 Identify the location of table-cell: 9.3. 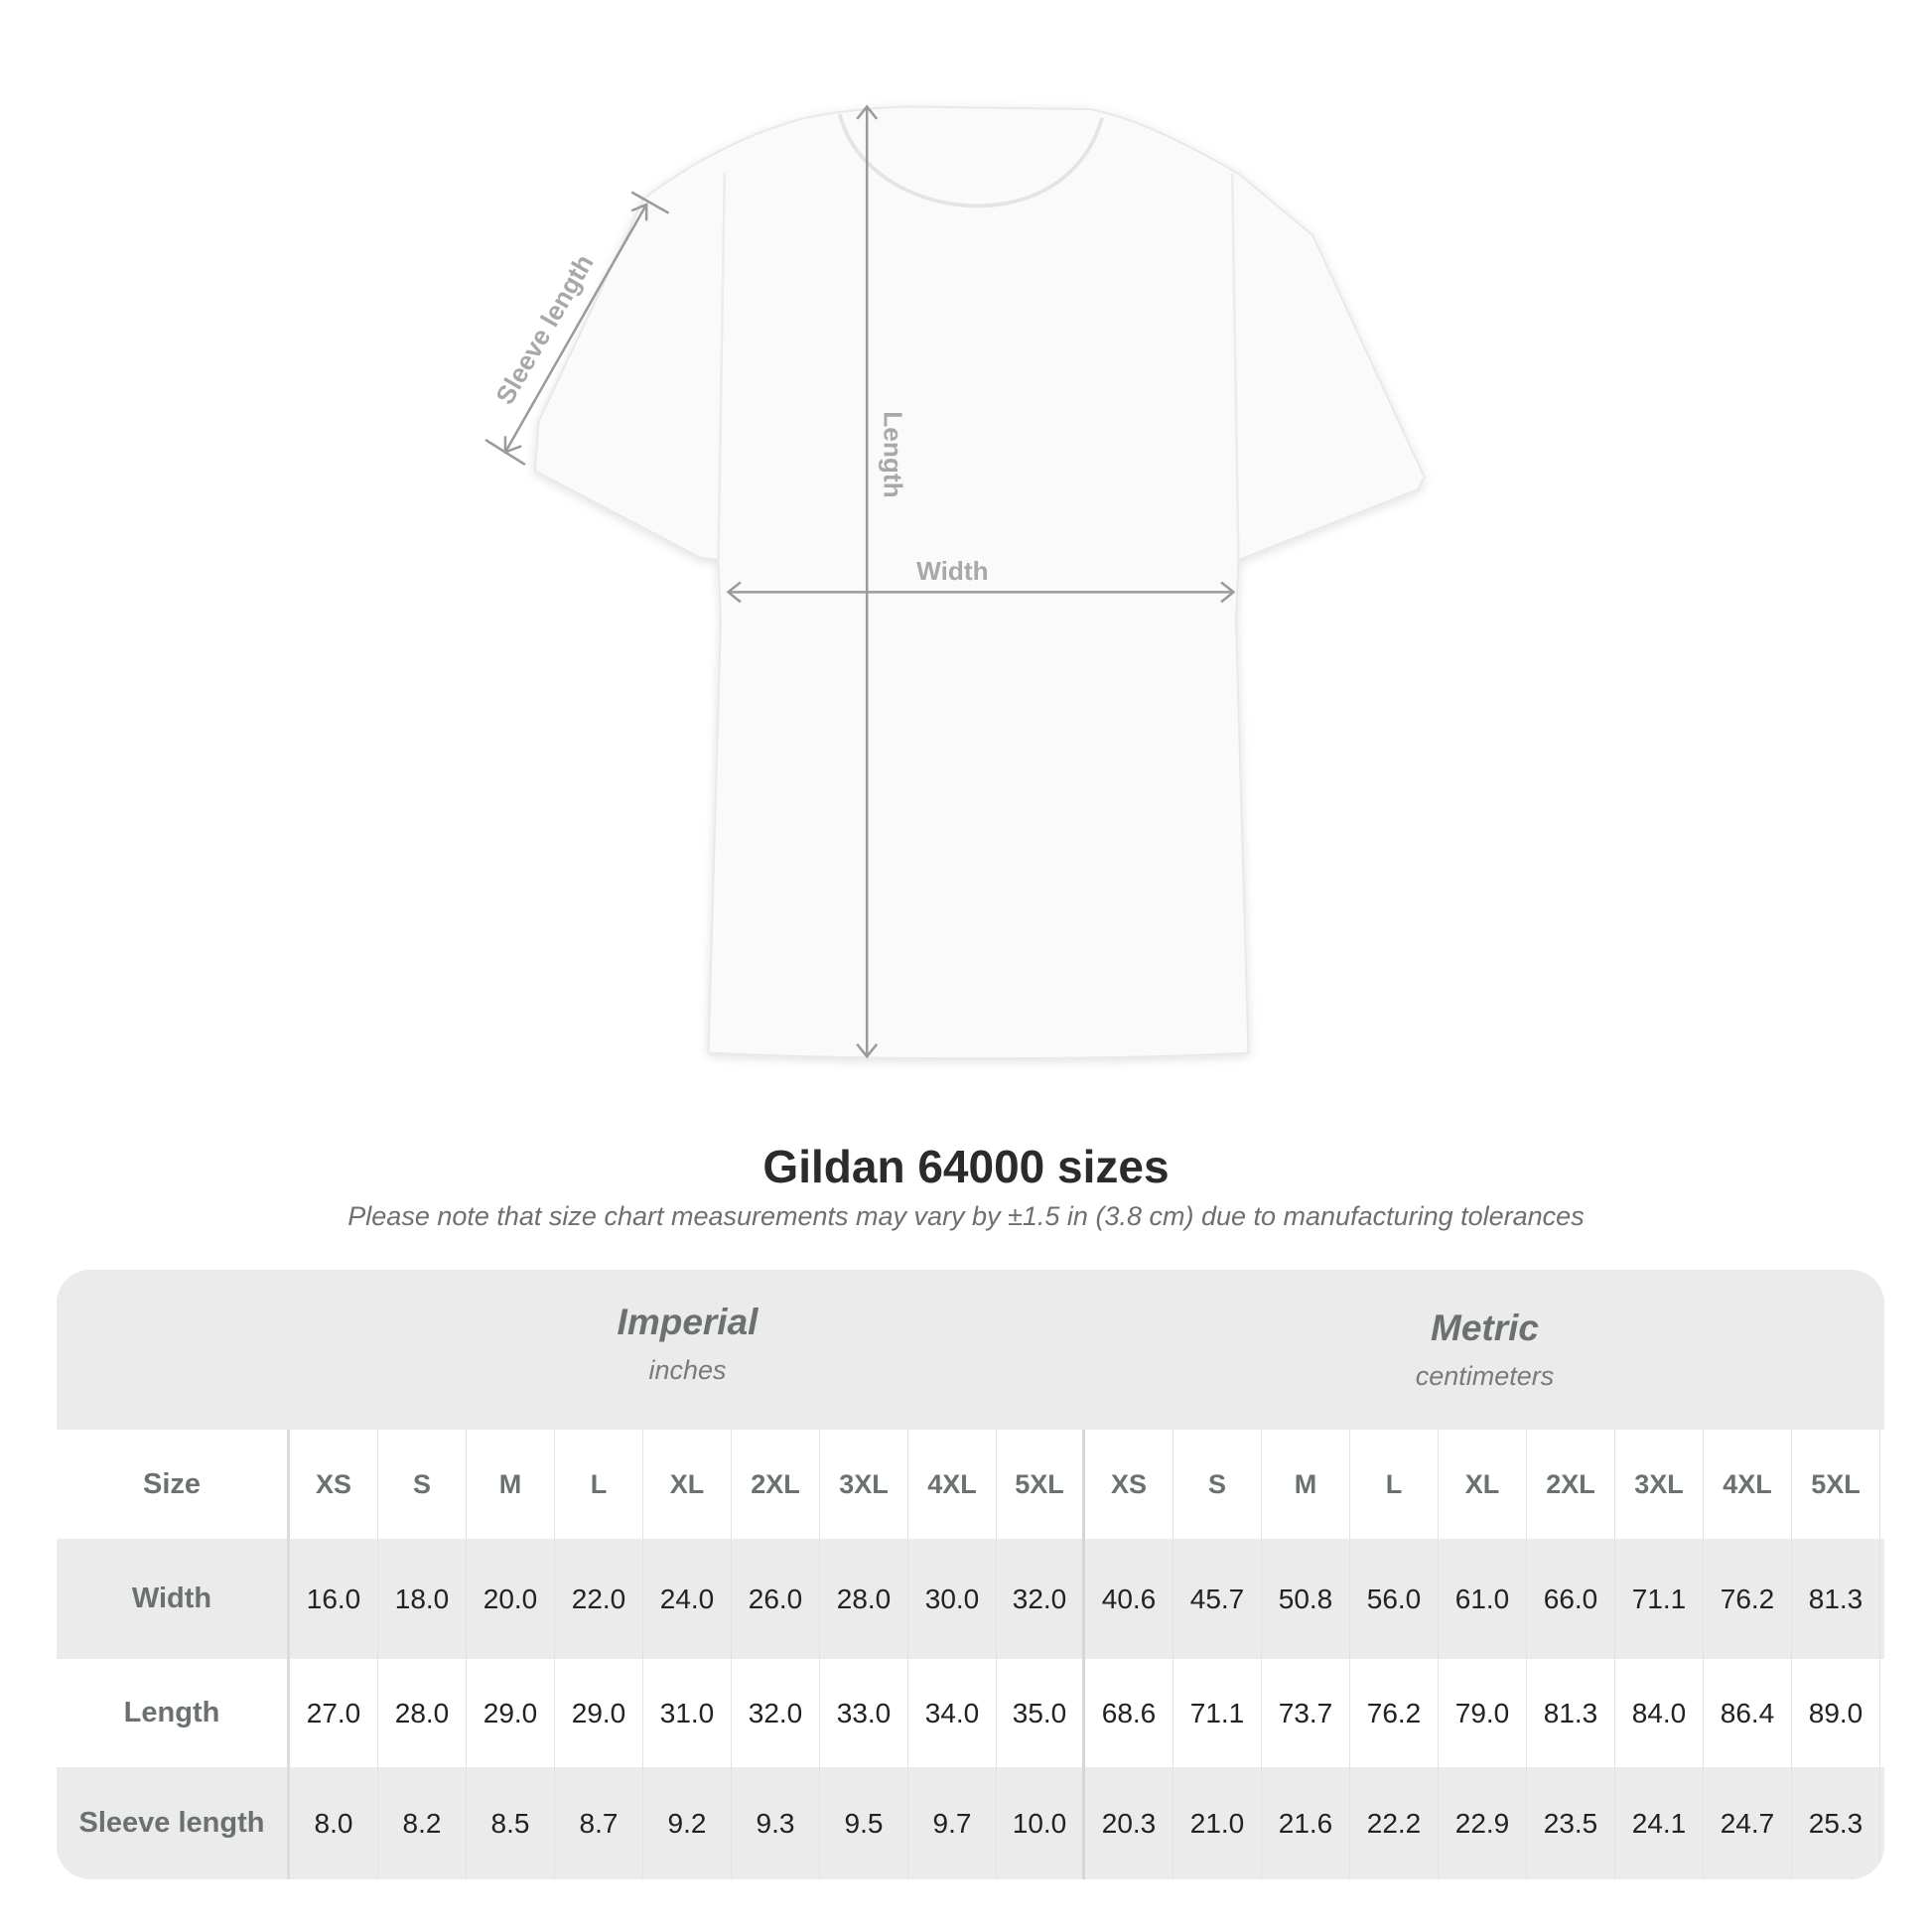
(776, 1823).